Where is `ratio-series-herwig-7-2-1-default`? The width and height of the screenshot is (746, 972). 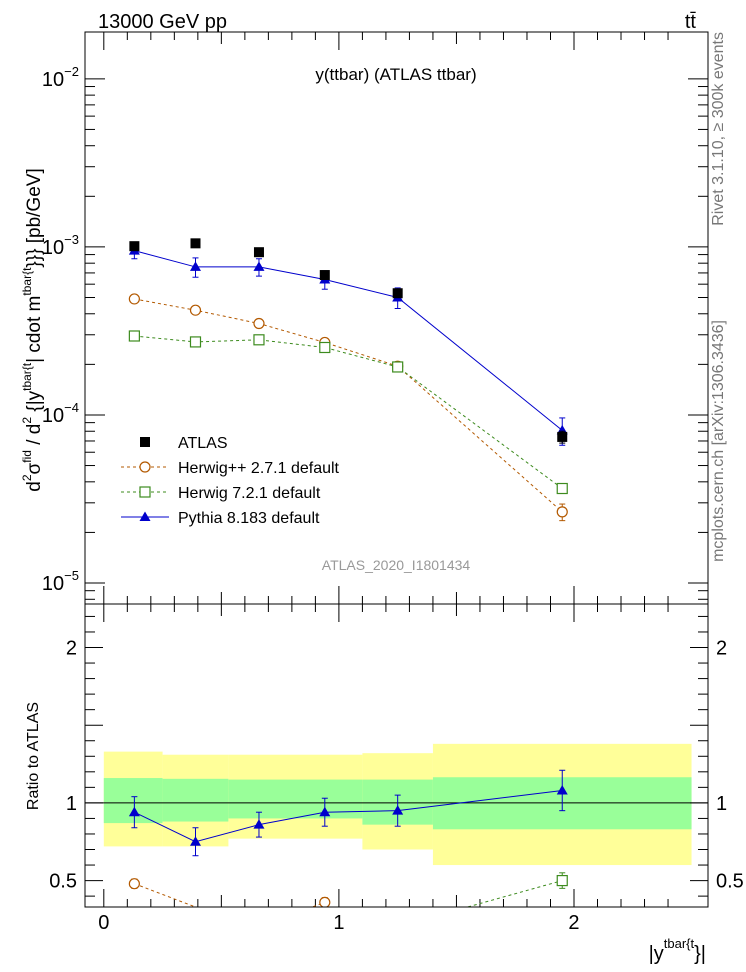
ratio-series-herwig-7-2-1-default is located at coordinates (516, 889).